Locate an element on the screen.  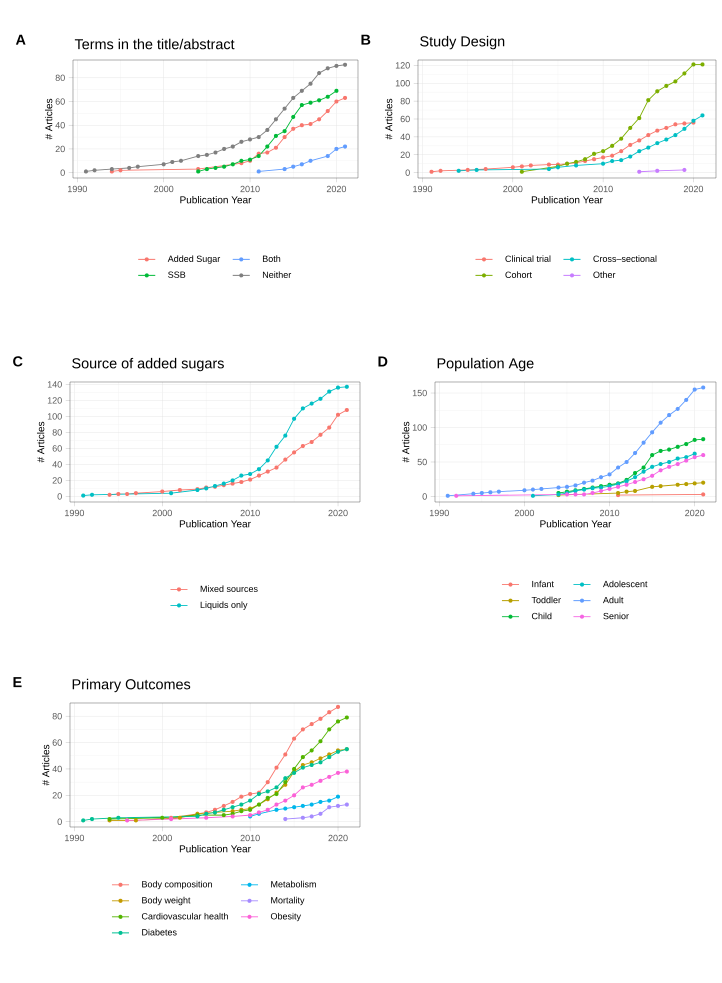
text: D is located at coordinates (383, 361).